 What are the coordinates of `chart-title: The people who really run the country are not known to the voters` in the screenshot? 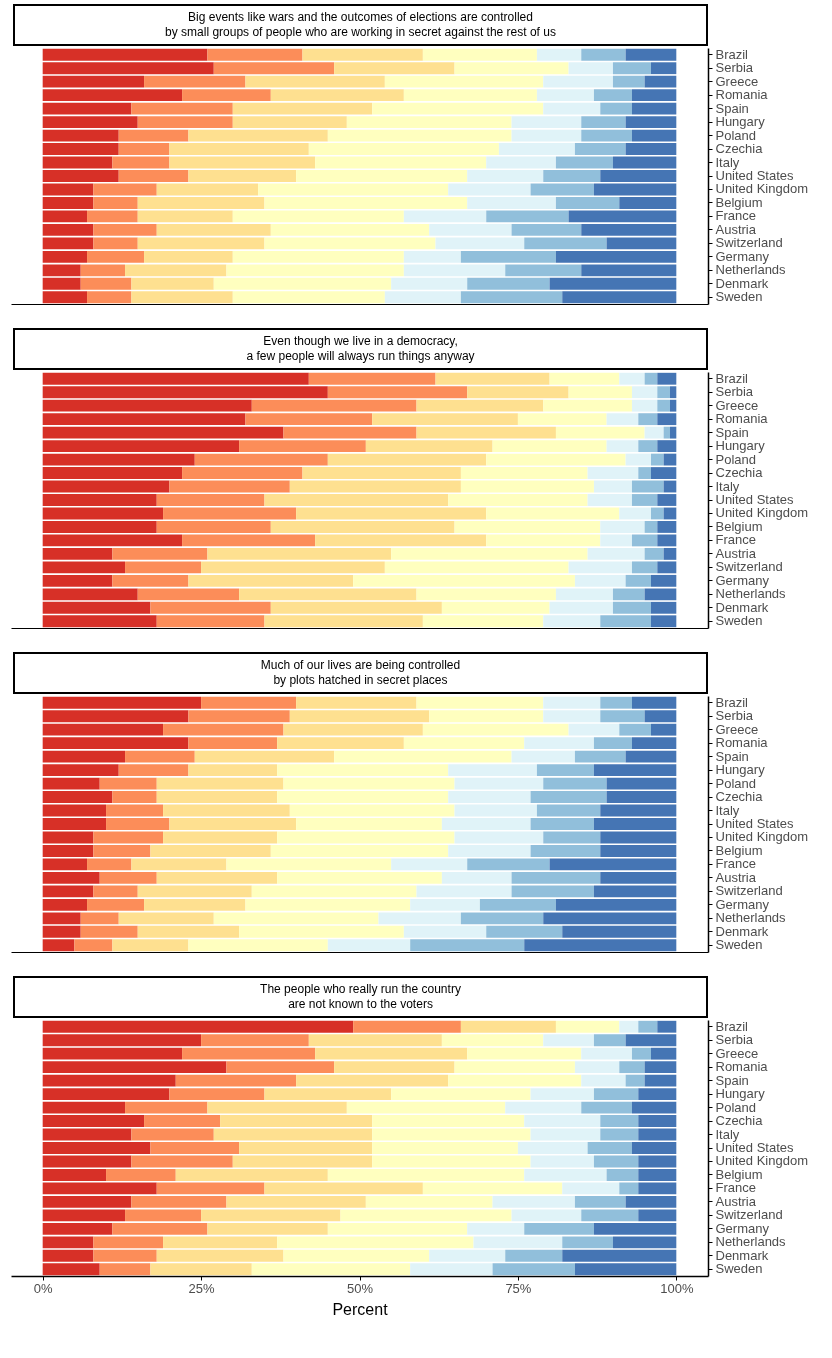 It's located at (360, 997).